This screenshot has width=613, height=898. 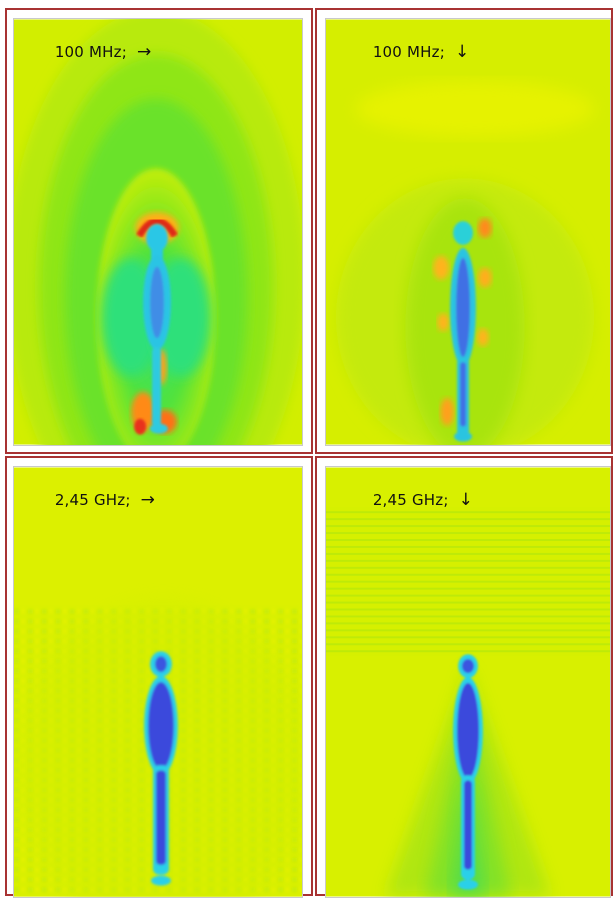 I want to click on panel-label: 100 MHz; ↓, so click(x=406, y=52).